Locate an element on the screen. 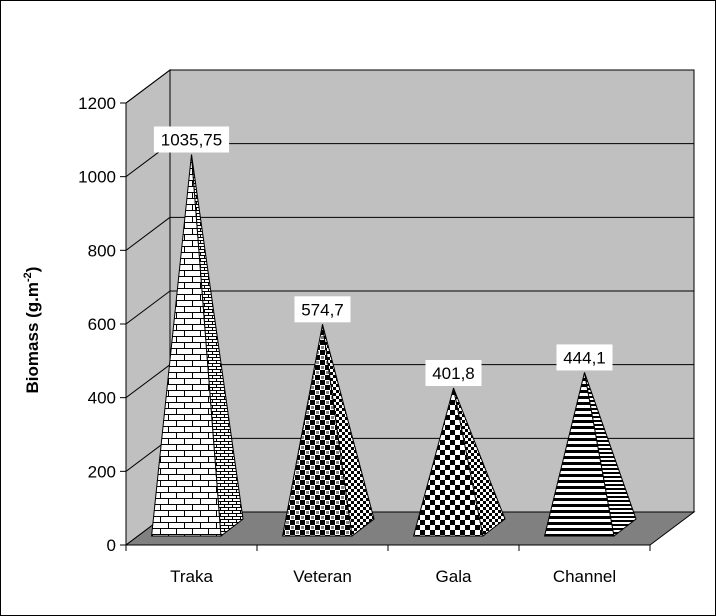  pyramid-side-gala is located at coordinates (479, 462).